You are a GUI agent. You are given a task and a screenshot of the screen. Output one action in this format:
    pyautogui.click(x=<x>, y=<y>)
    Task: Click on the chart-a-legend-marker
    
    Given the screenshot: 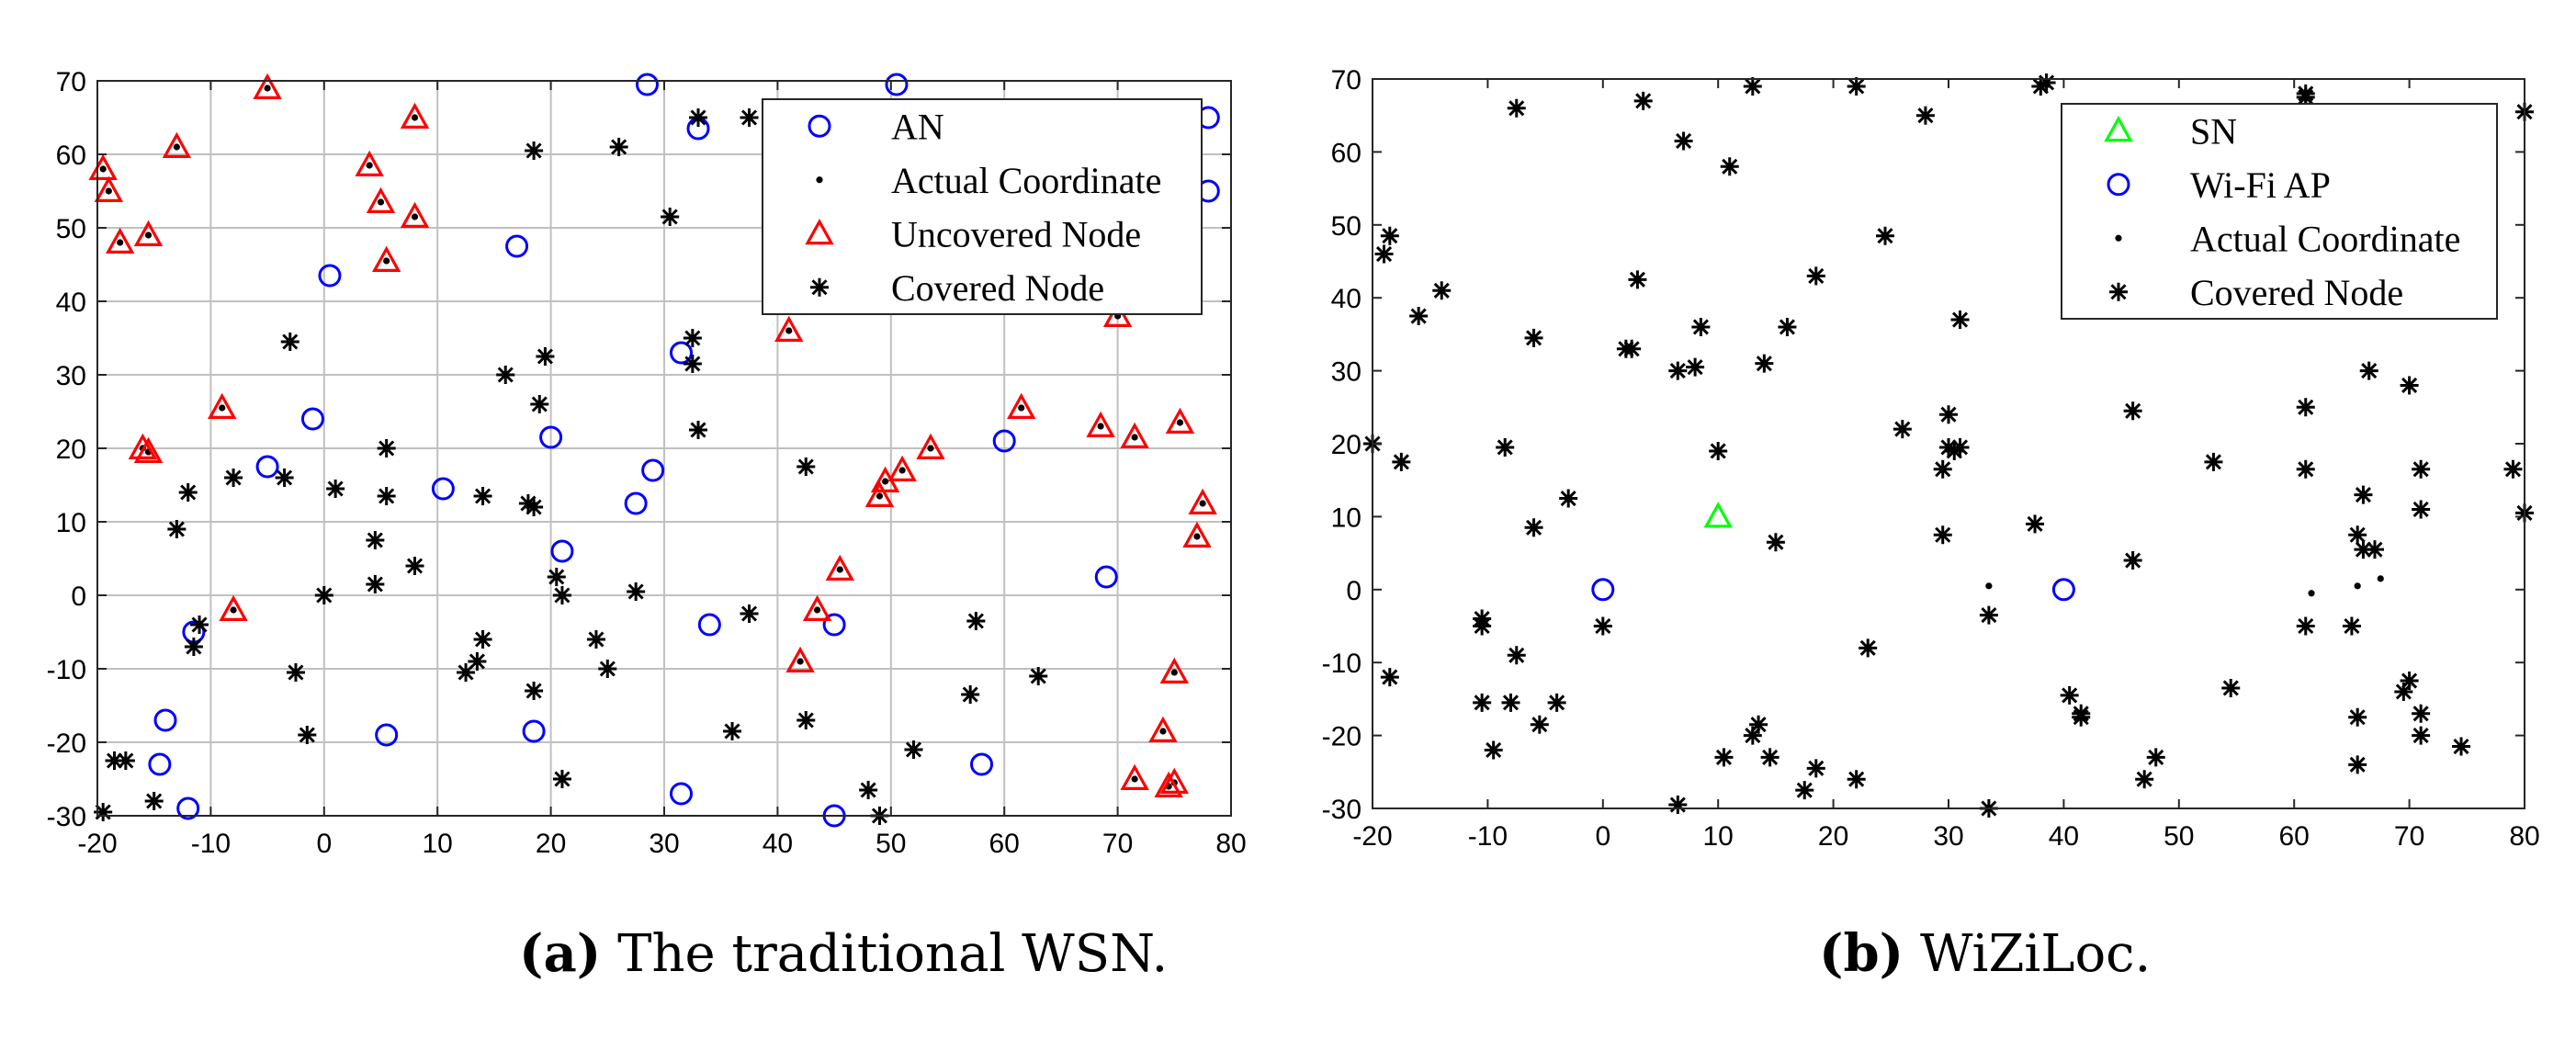 What is the action you would take?
    pyautogui.click(x=819, y=126)
    